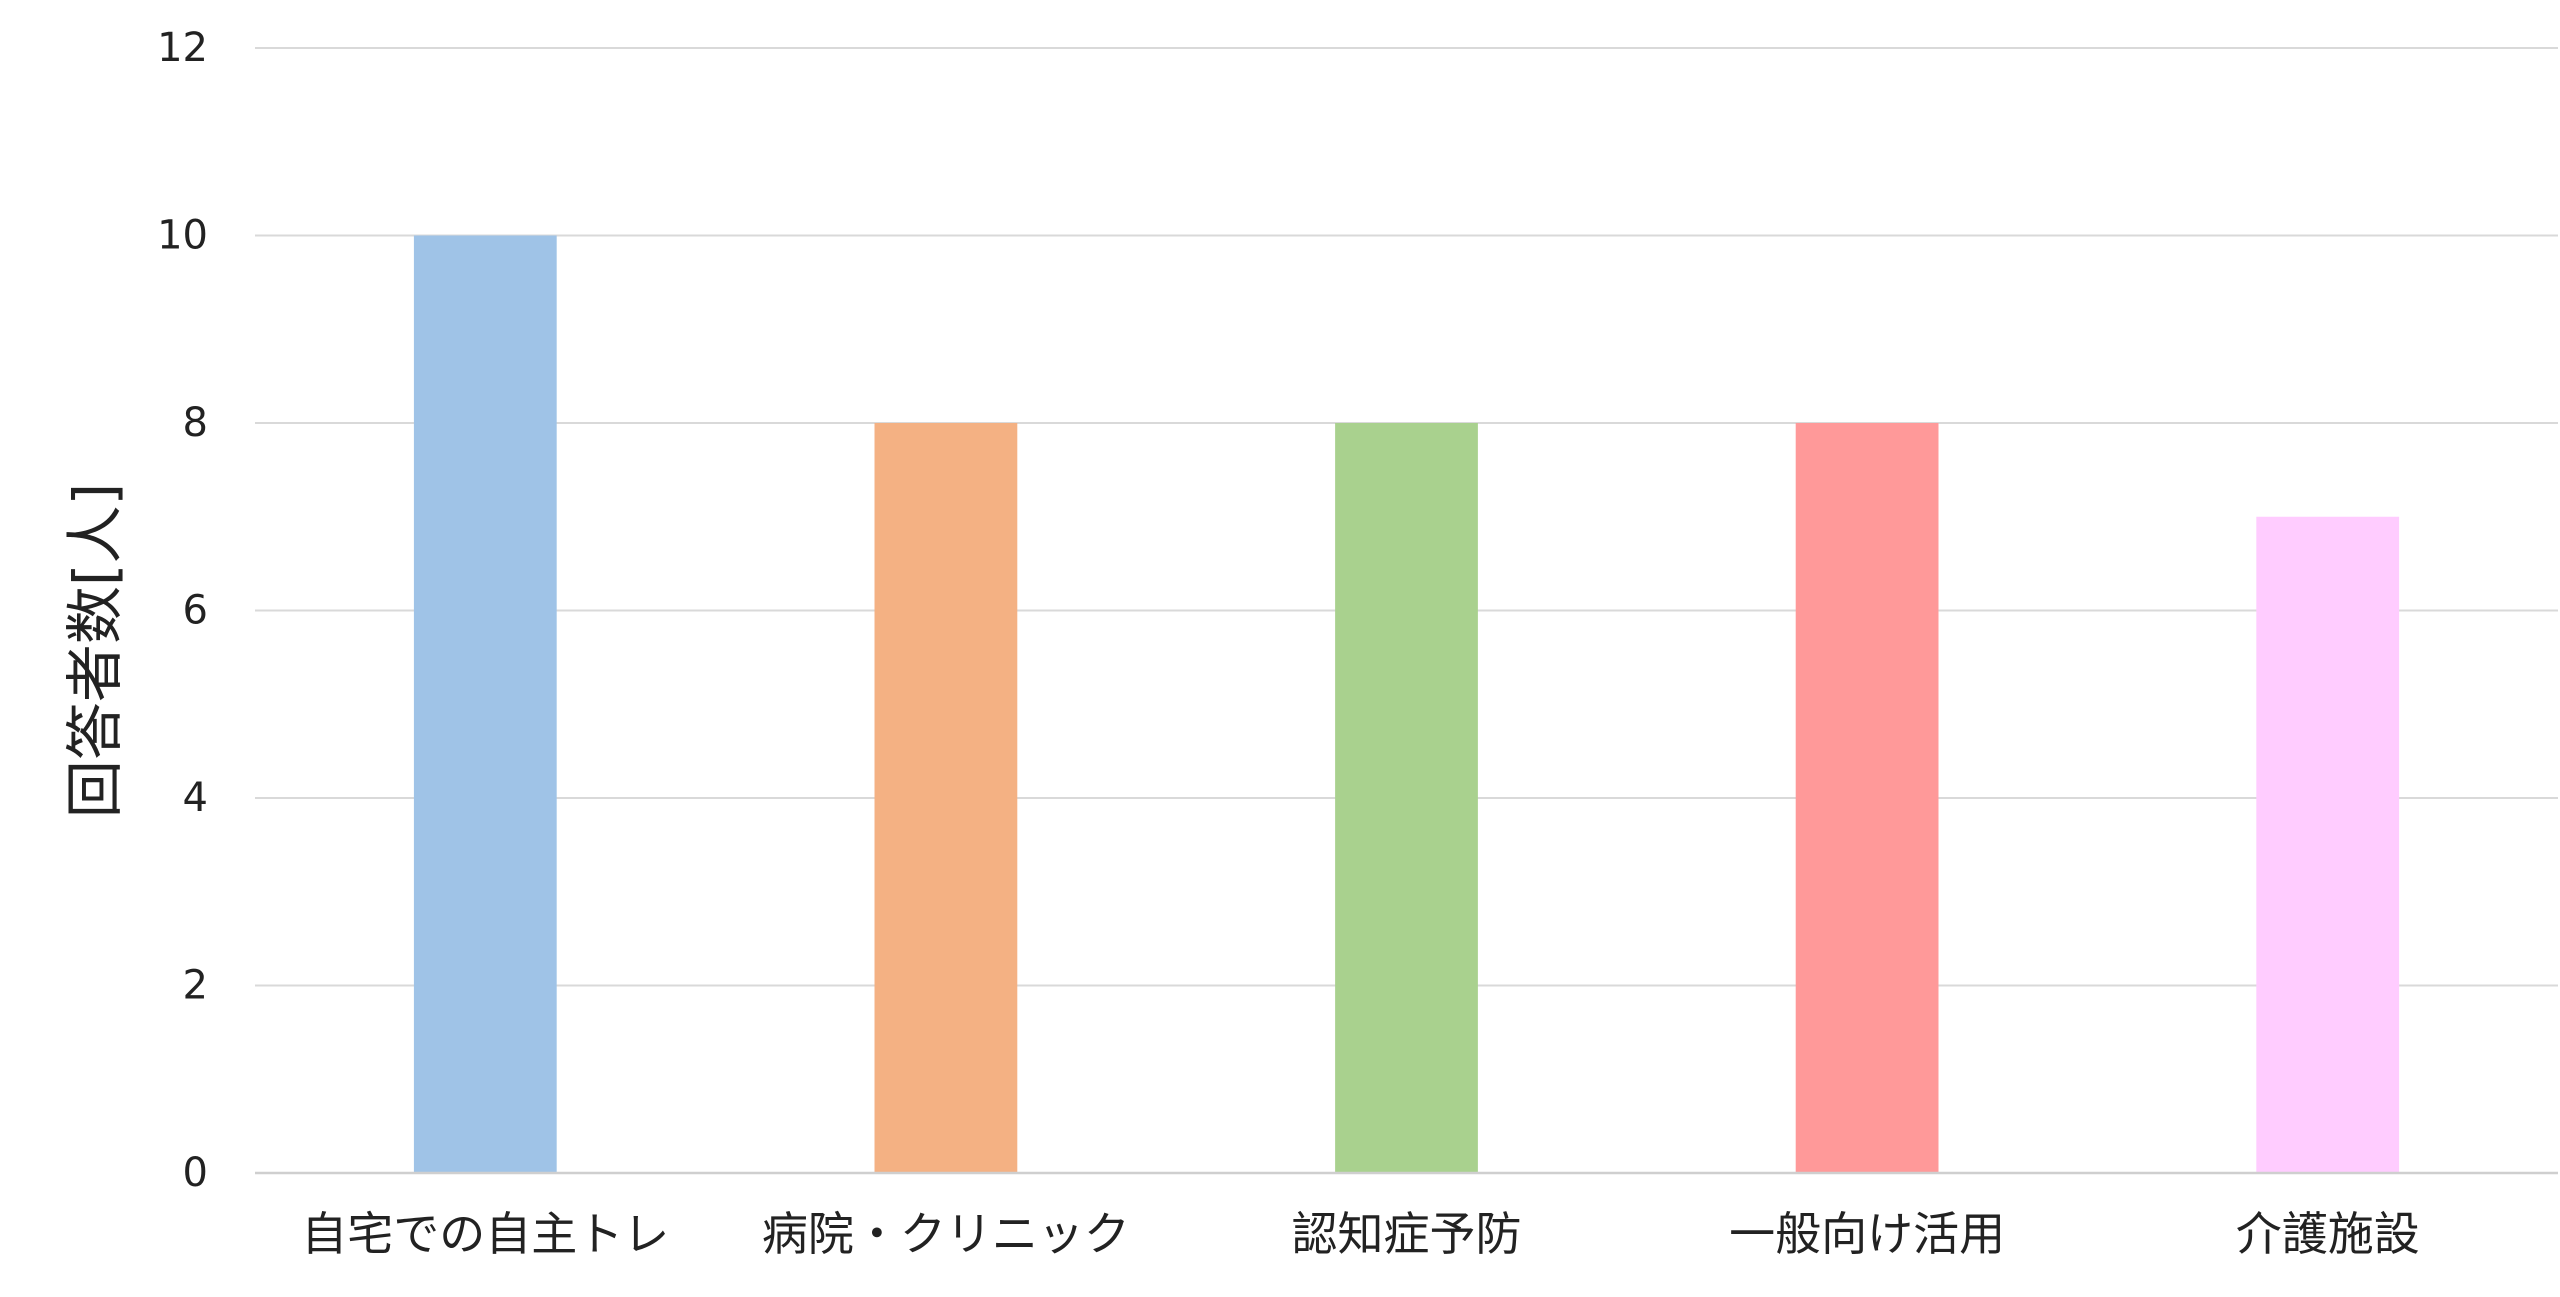  I want to click on x-tick-label: 病院・クリニック, so click(946, 1234).